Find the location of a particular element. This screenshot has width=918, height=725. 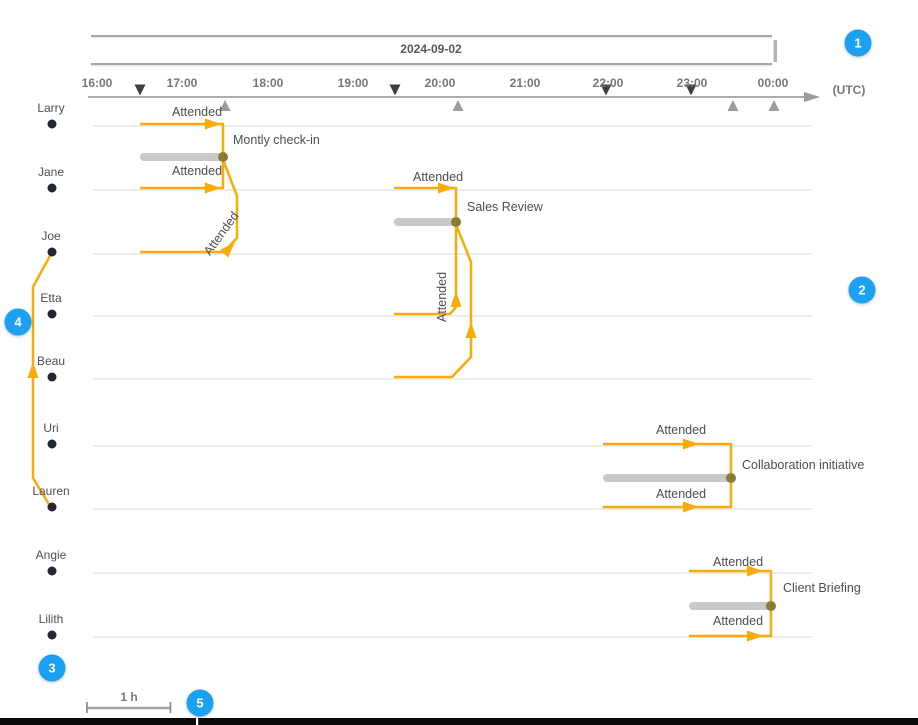

person-label: Beau is located at coordinates (51, 361).